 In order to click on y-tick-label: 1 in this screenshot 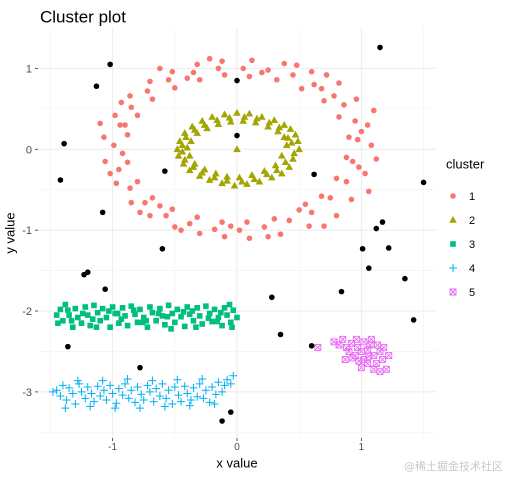, I will do `click(29, 69)`.